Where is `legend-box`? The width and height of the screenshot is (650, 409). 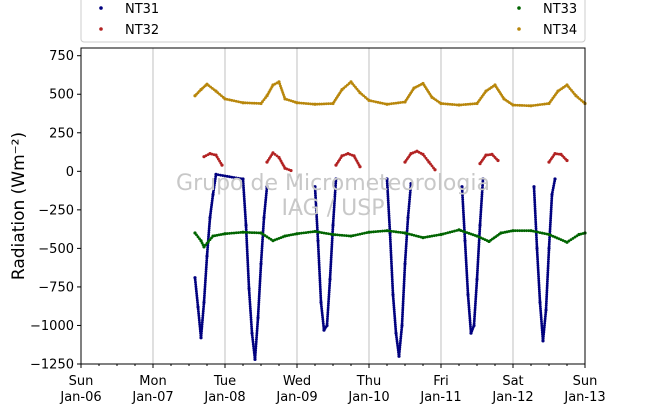 legend-box is located at coordinates (333, 21).